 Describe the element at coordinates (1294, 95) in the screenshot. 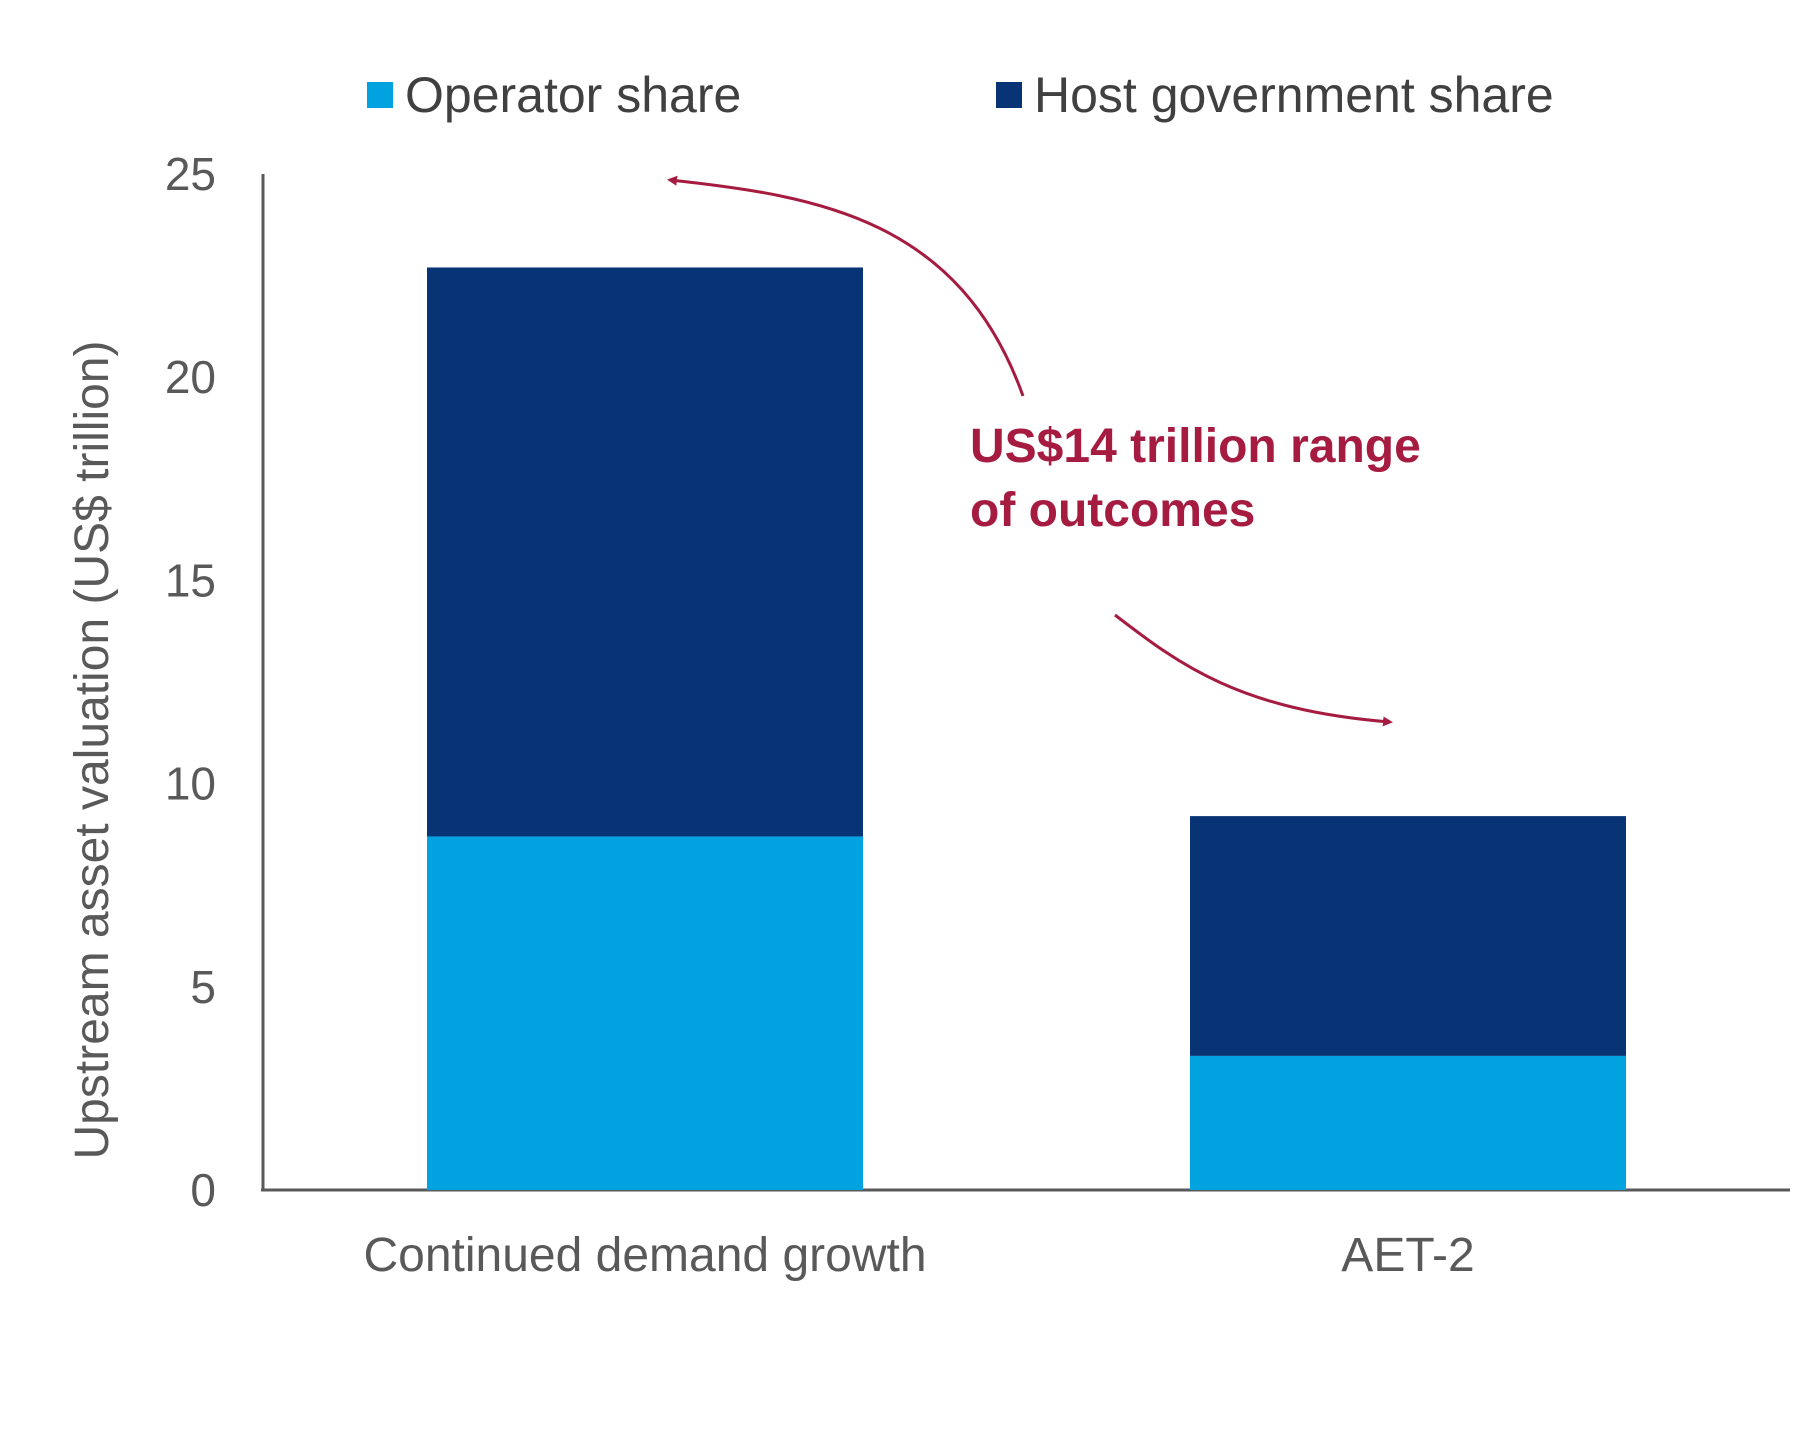

I see `legend-label-host-government: Host government share` at that location.